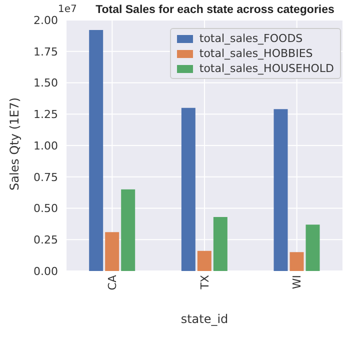 This screenshot has height=343, width=353. Describe the element at coordinates (46, 177) in the screenshot. I see `y-tick-label: 0.75` at that location.